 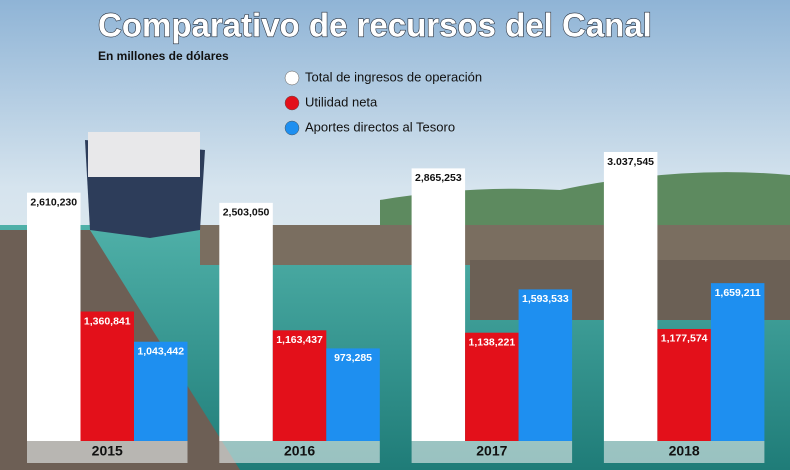 I want to click on value-label: 1,659,211, so click(x=738, y=293).